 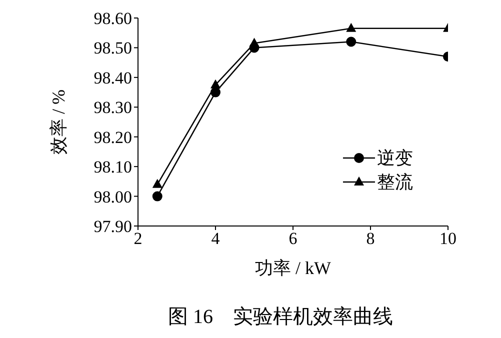 I want to click on y-tick-label: 97.90, so click(x=113, y=226).